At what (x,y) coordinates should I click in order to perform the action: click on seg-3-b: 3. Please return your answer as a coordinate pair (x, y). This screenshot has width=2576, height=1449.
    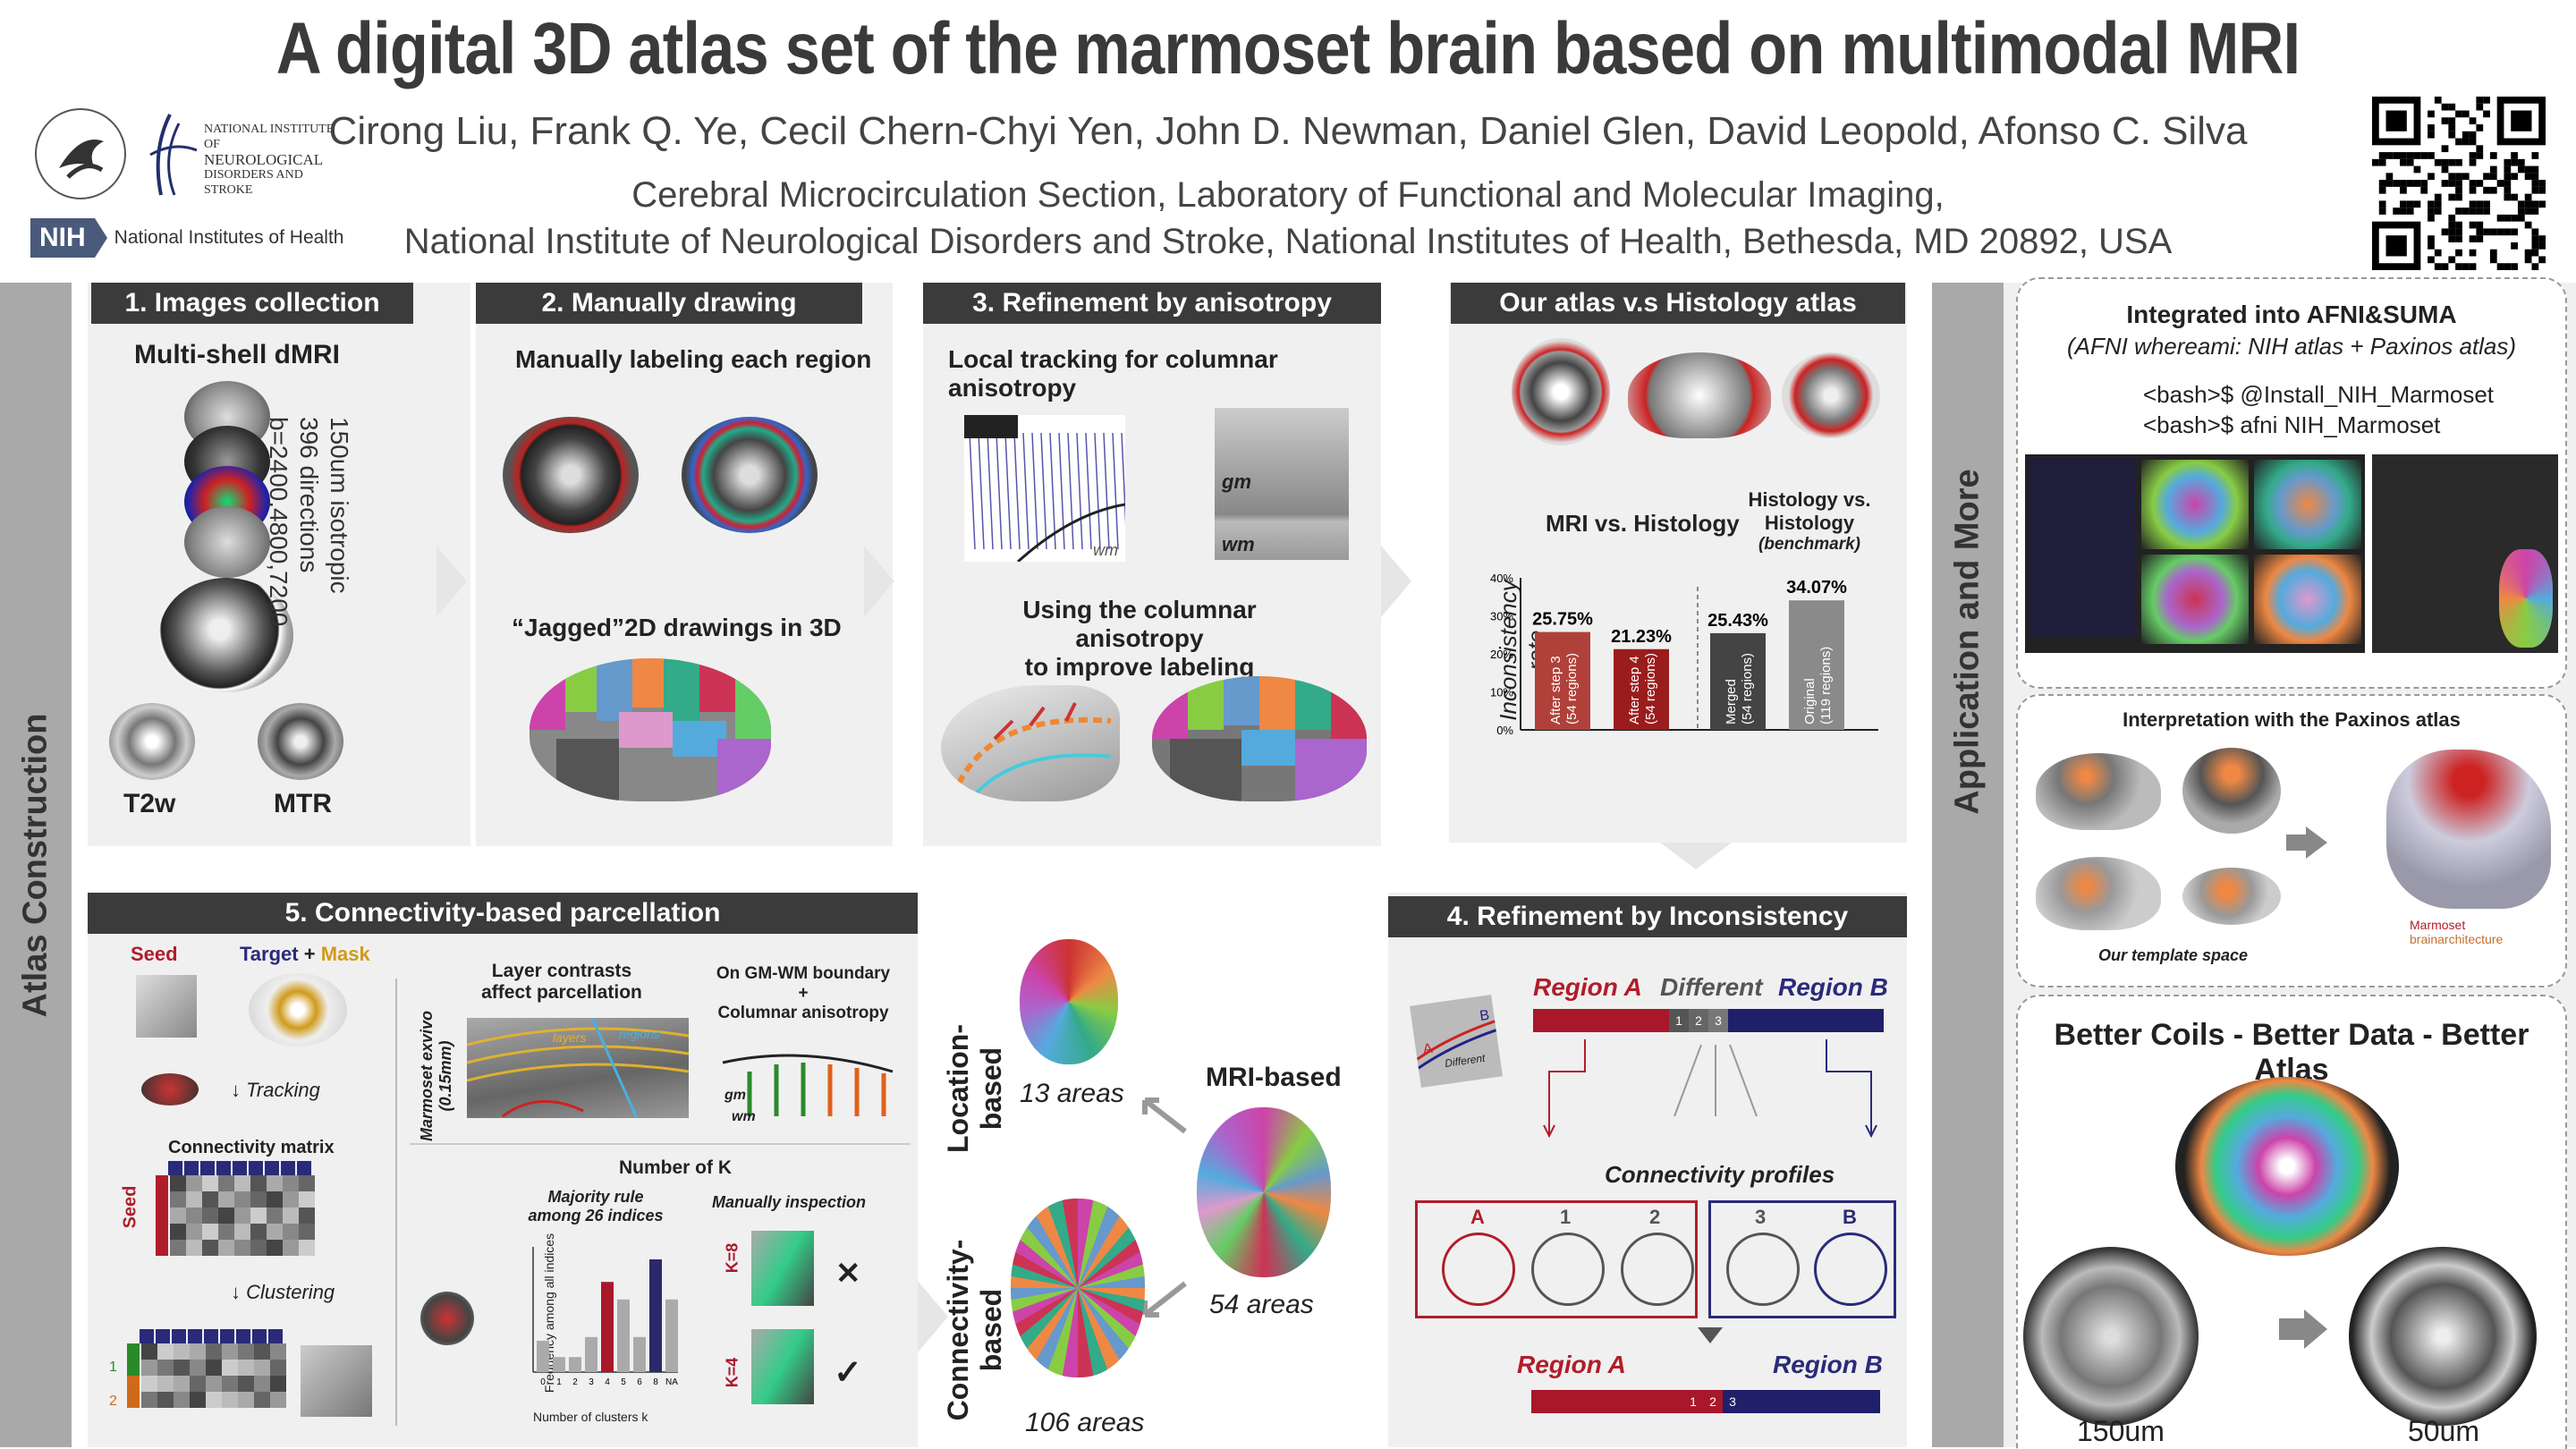
    Looking at the image, I should click on (1732, 1401).